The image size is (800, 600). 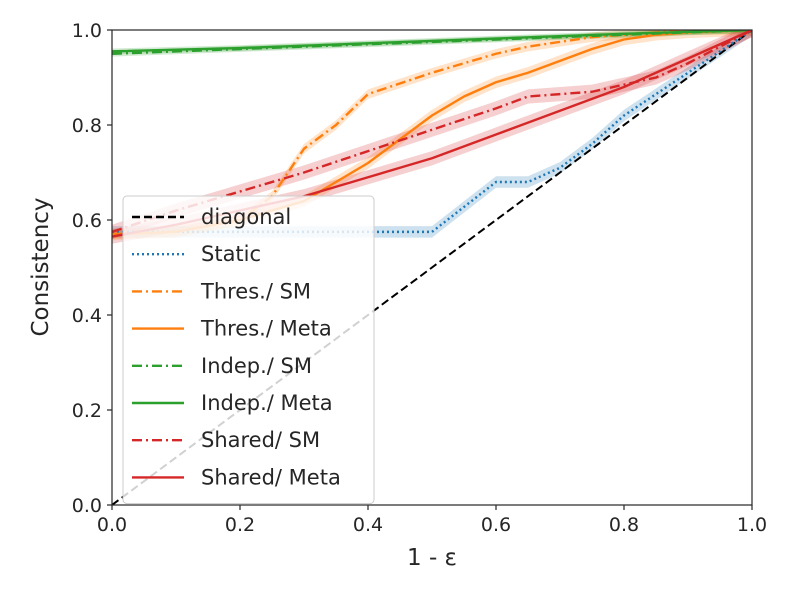 What do you see at coordinates (271, 477) in the screenshot?
I see `legend-label-shared-meta: Shared/ Meta` at bounding box center [271, 477].